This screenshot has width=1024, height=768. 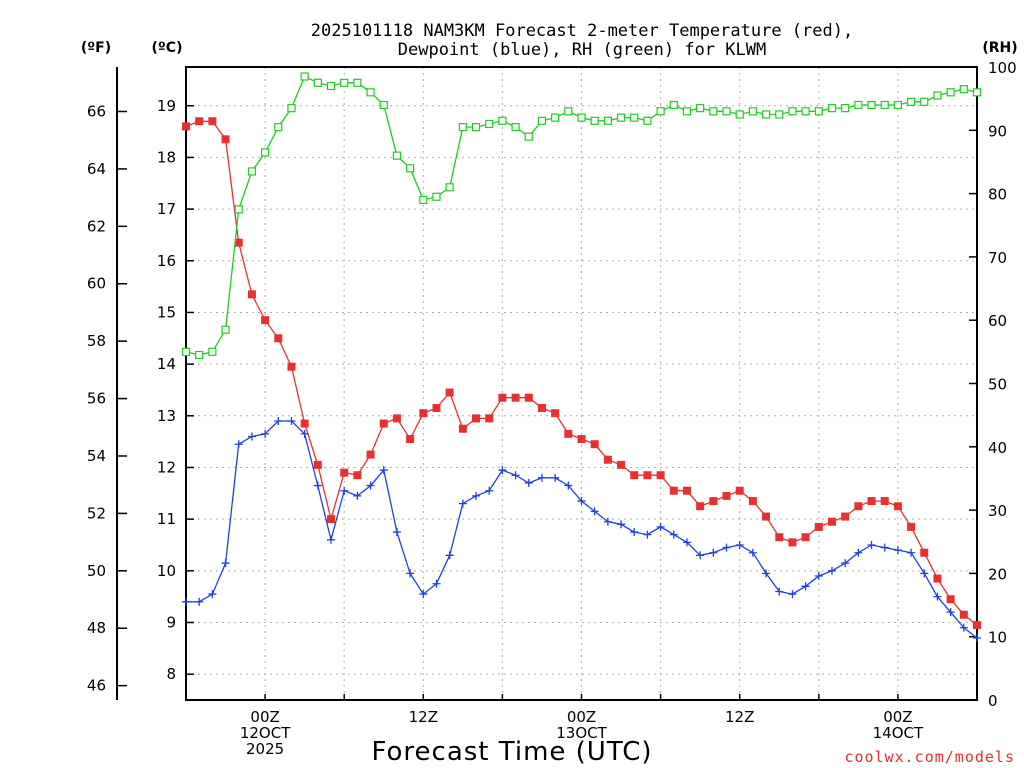 I want to click on fahrenheit-tick-label: 52, so click(x=96, y=513).